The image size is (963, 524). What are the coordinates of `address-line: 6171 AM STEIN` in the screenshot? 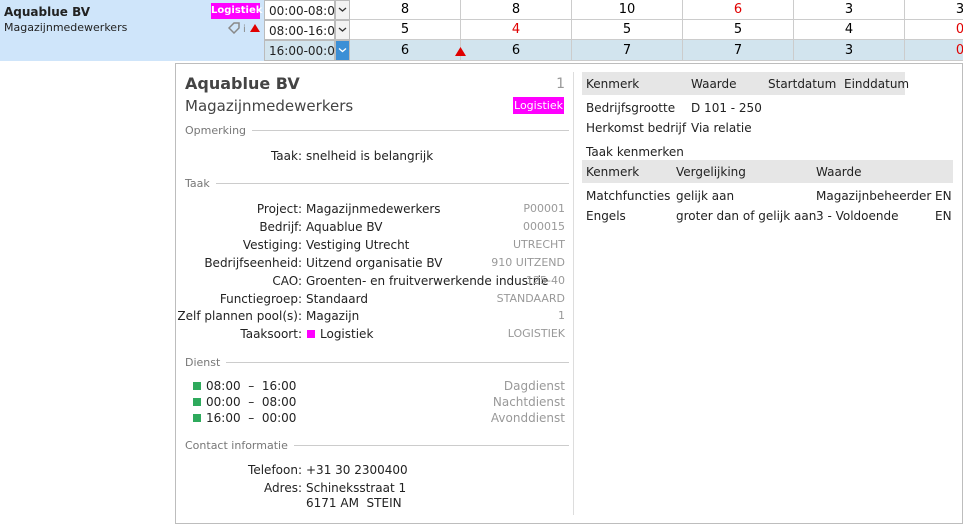 It's located at (354, 503).